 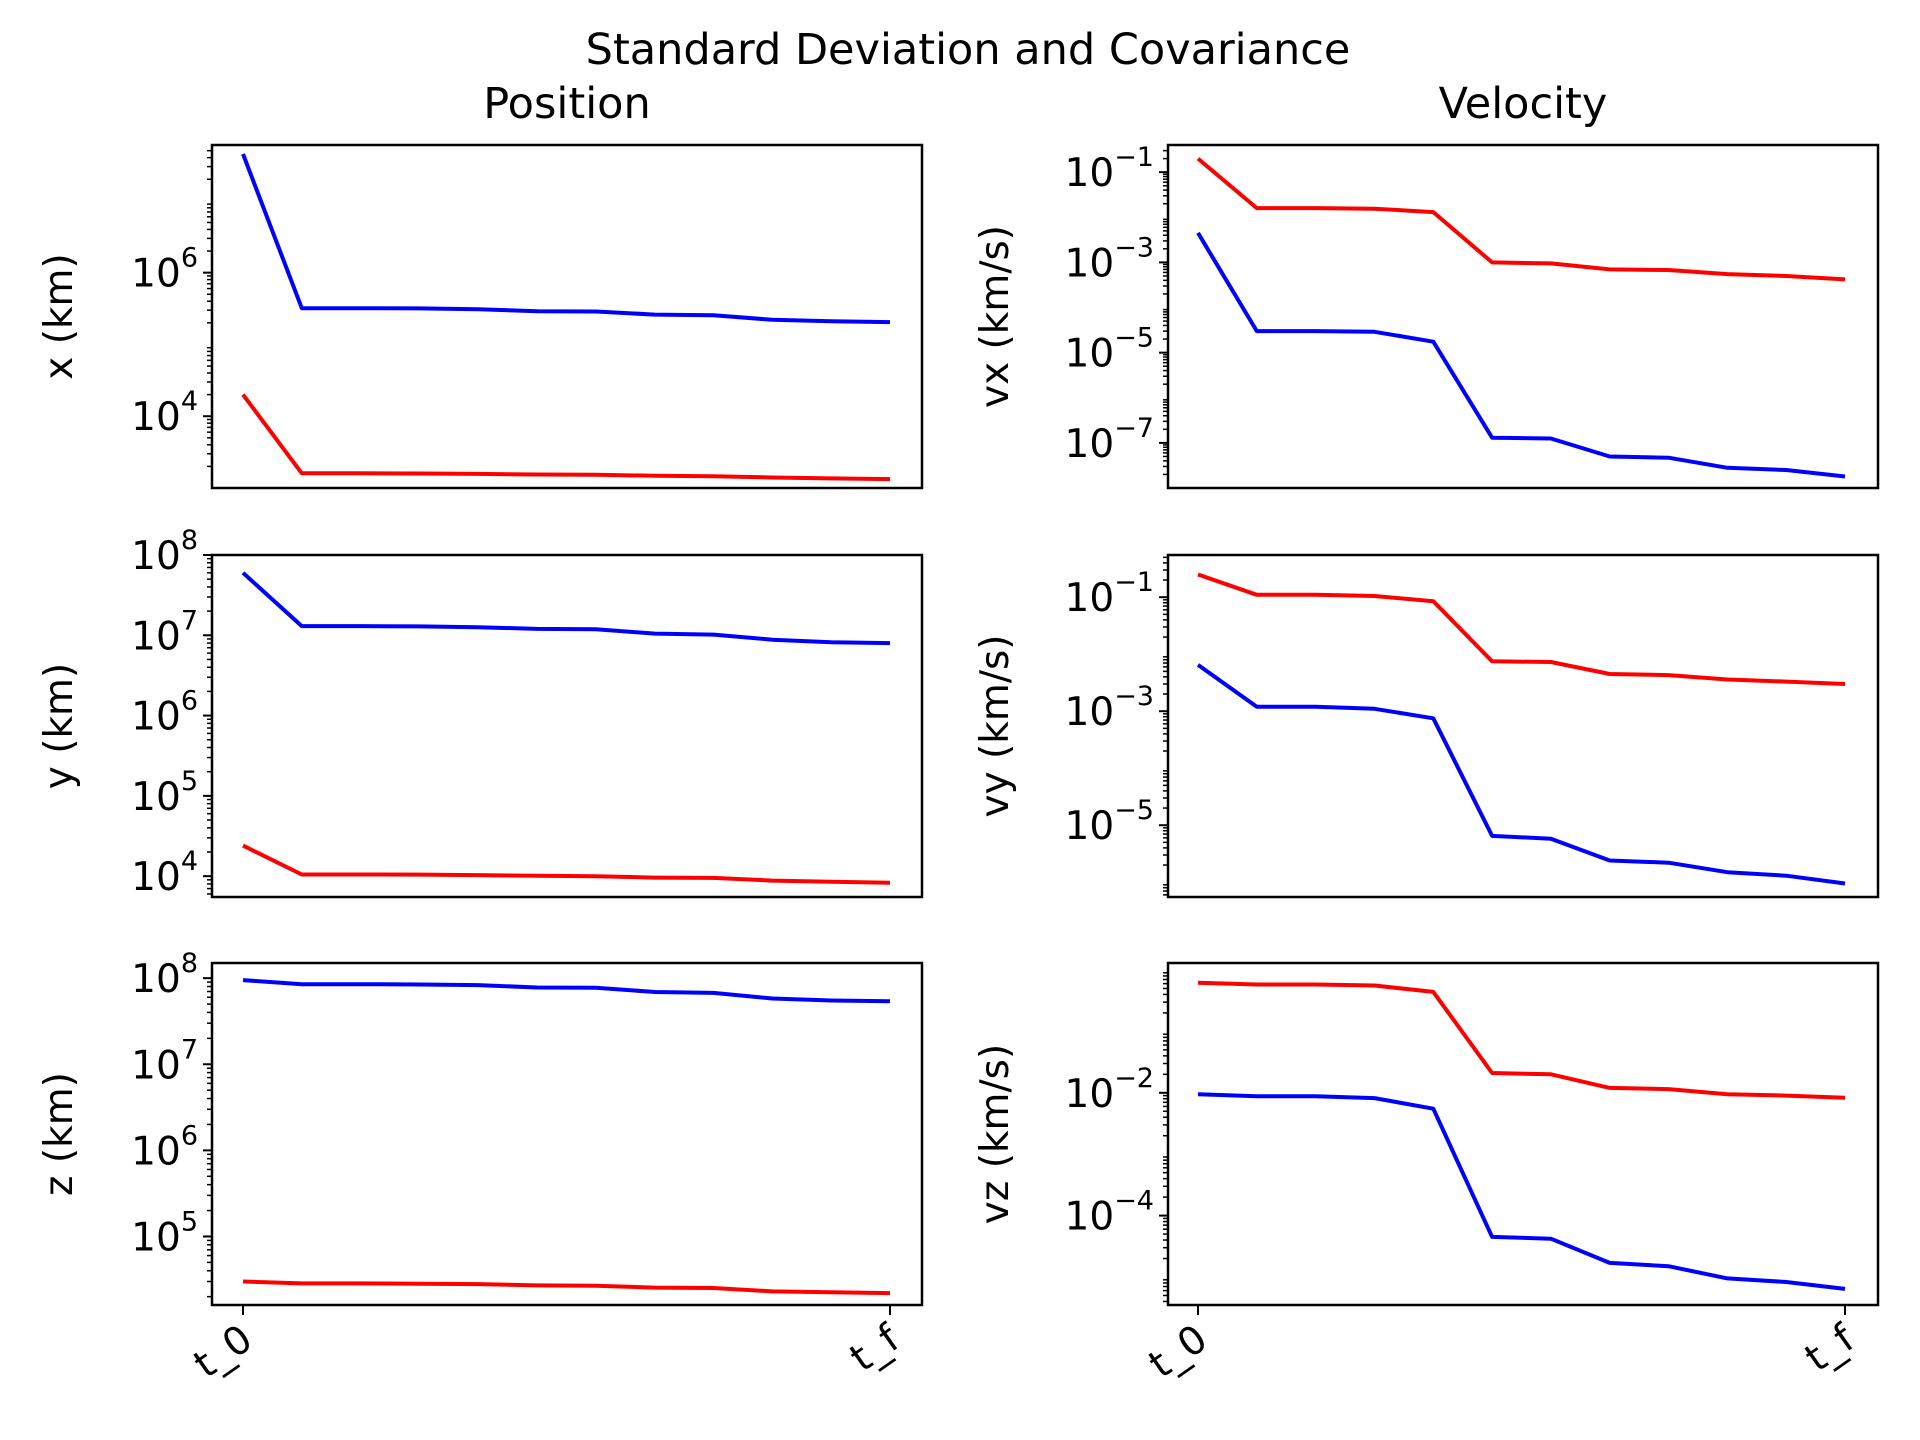 What do you see at coordinates (995, 316) in the screenshot?
I see `y-axis-label: vx (km/s)` at bounding box center [995, 316].